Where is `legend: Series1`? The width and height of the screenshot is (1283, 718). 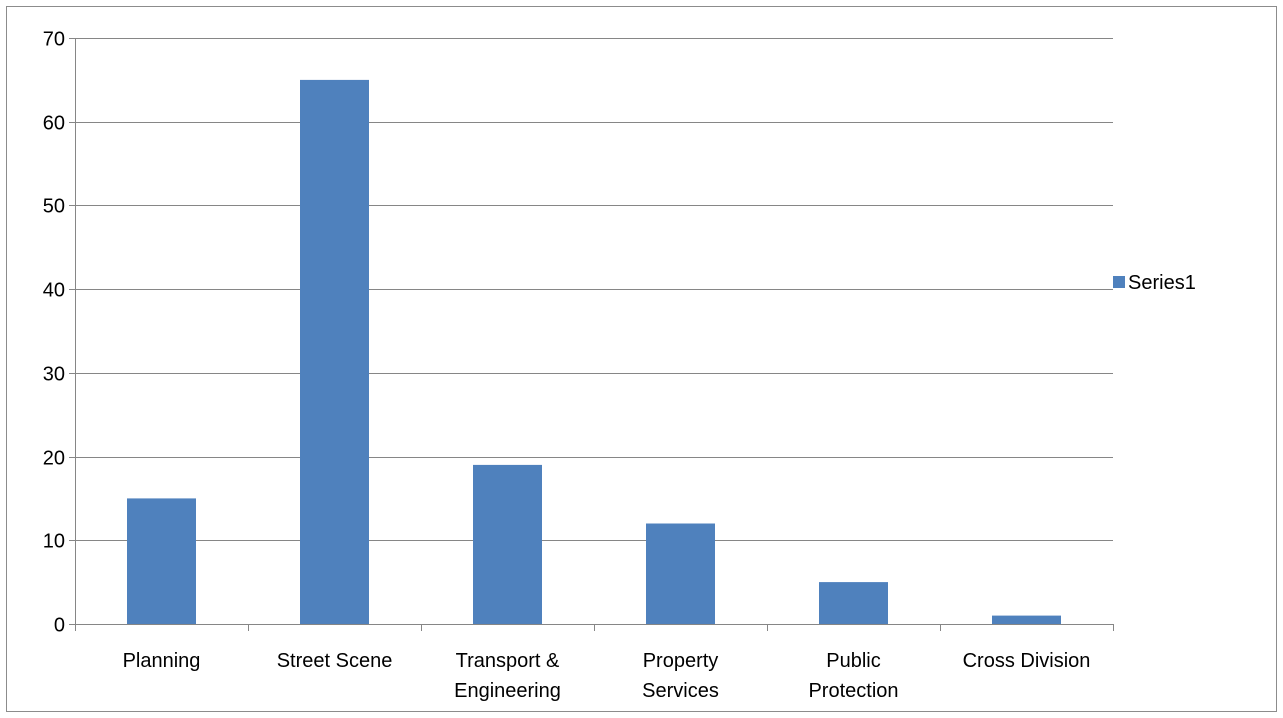
legend: Series1 is located at coordinates (1154, 283).